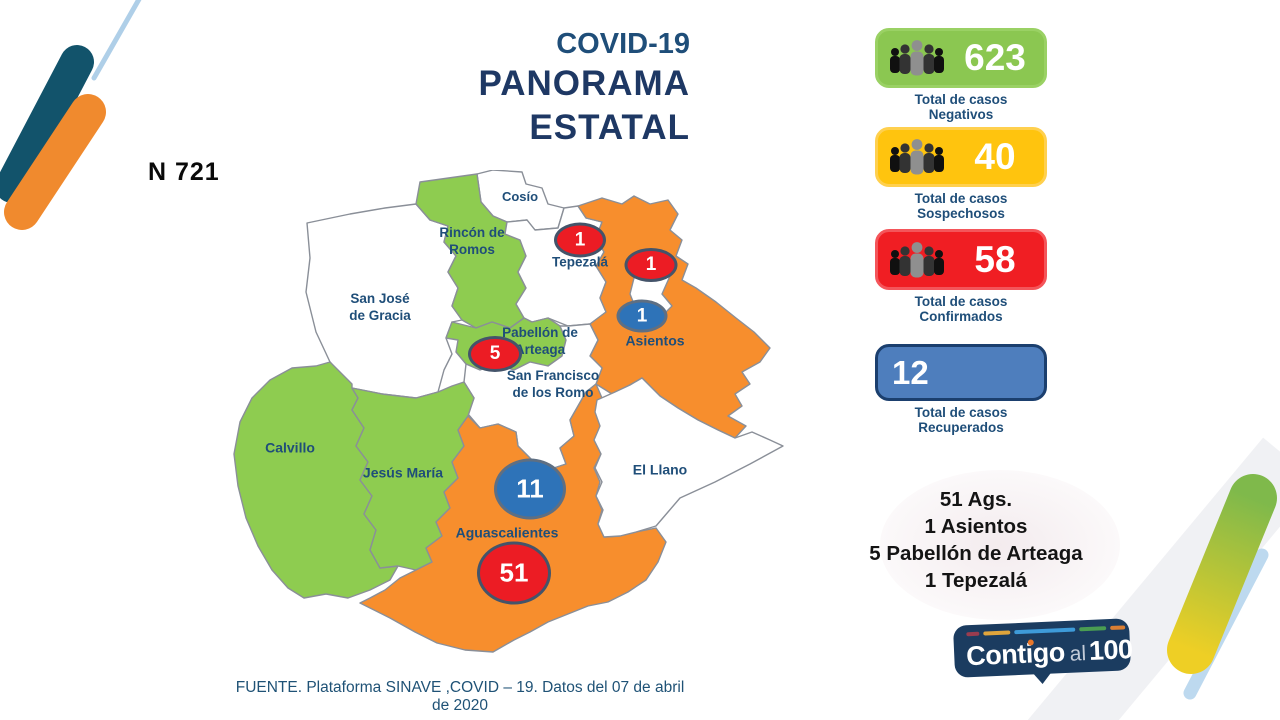 The height and width of the screenshot is (720, 1280). I want to click on map-label-jesus-maria: Jesús María, so click(403, 472).